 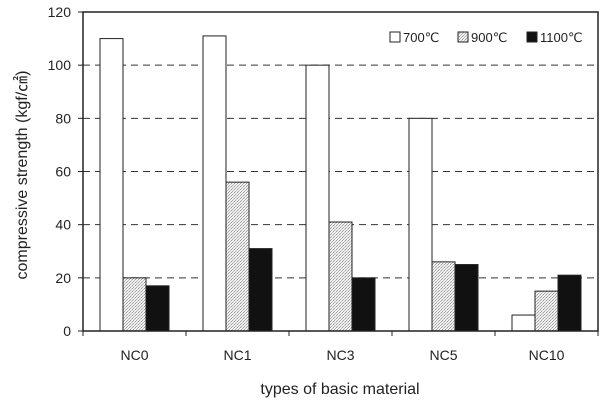 I want to click on x-tick-label: NC10, so click(x=547, y=355).